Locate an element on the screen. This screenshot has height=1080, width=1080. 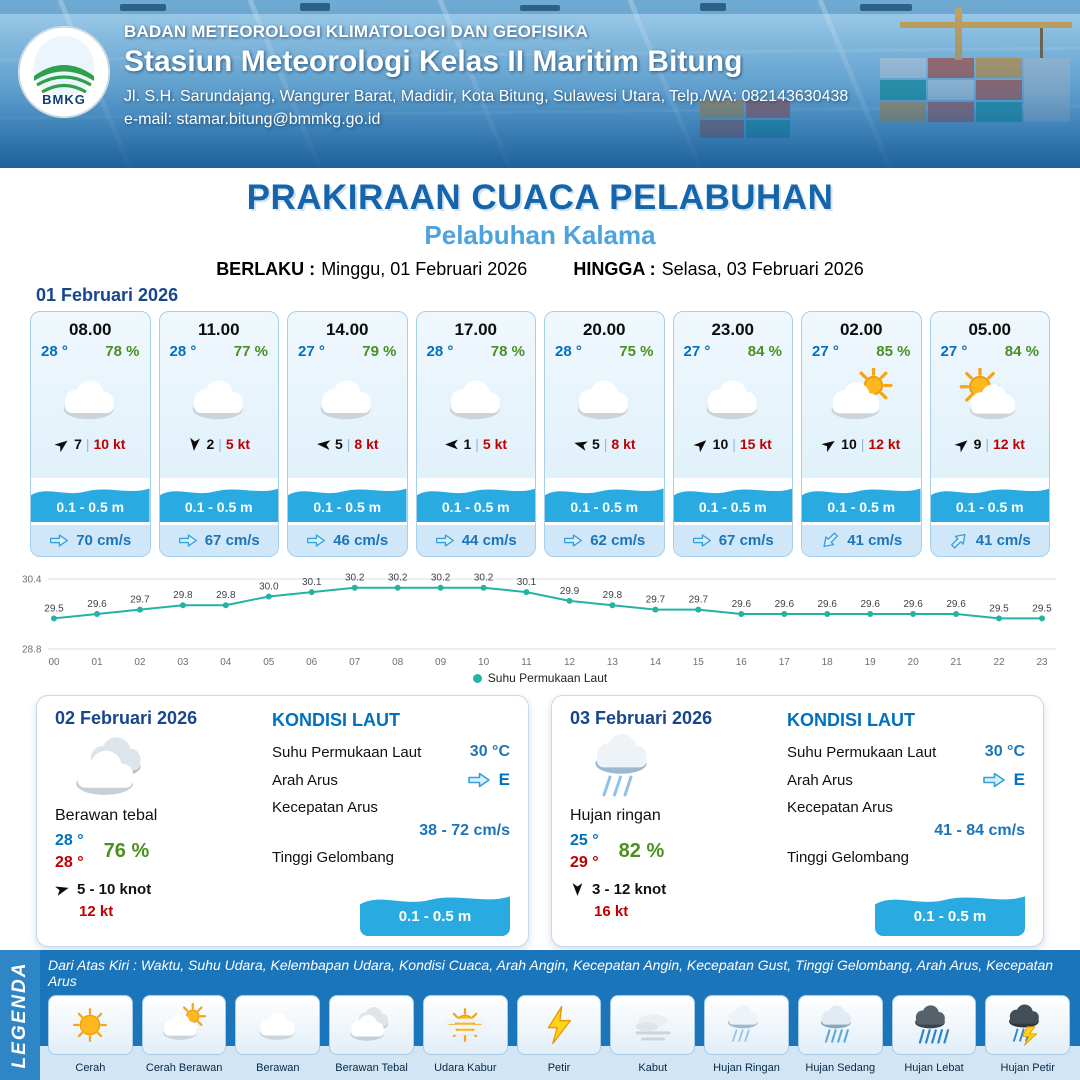
current-speed-value-row: 38 - 72 cm/s is located at coordinates (391, 831).